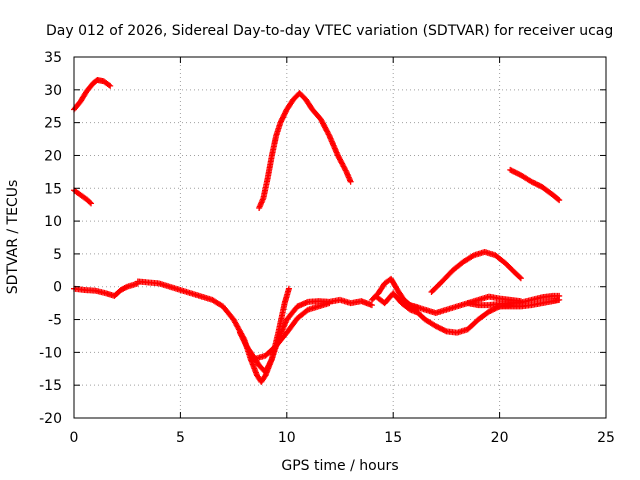  What do you see at coordinates (287, 438) in the screenshot?
I see `x-tick-label: 10` at bounding box center [287, 438].